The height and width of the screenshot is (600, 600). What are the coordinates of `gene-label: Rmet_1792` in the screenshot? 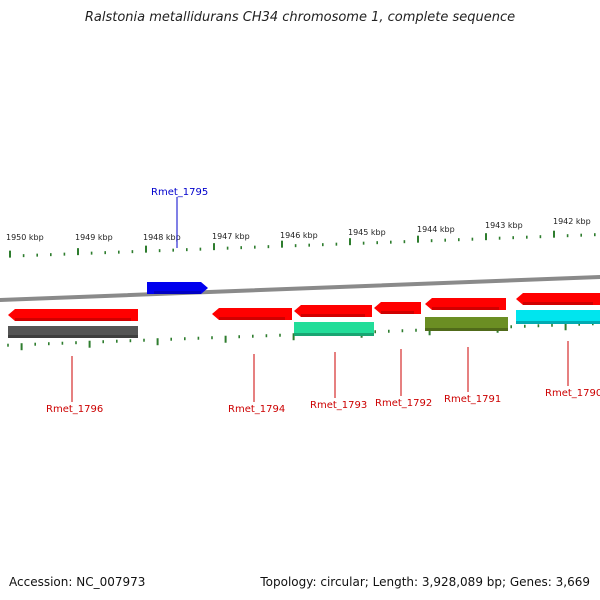 It's located at (403, 403).